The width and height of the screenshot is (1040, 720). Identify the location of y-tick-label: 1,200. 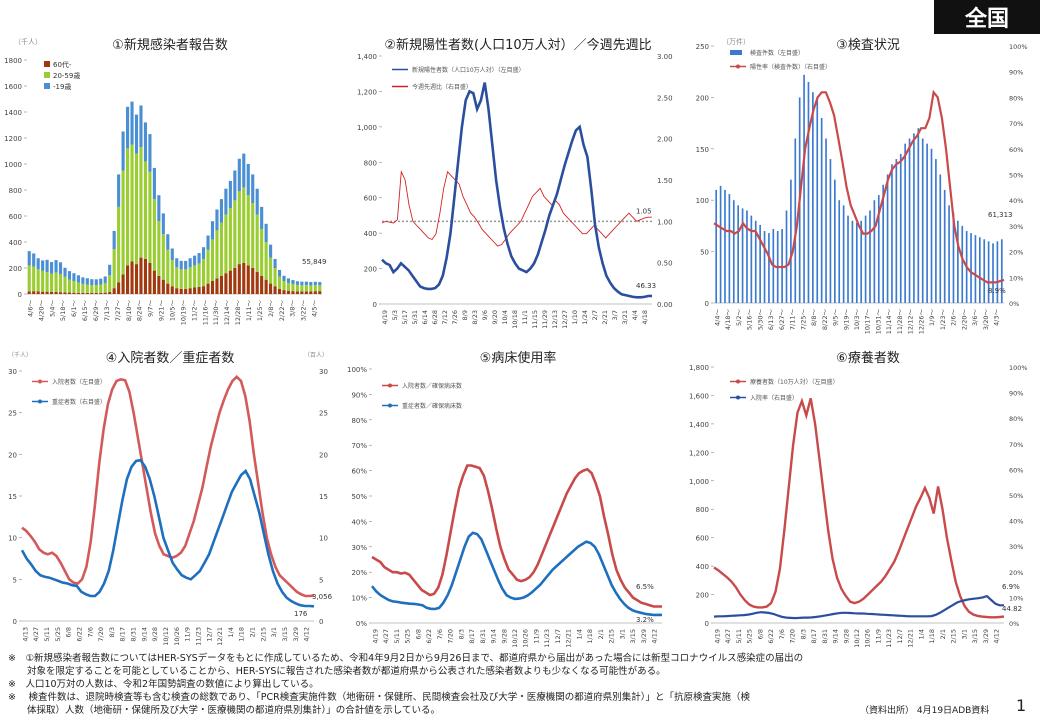
(367, 92).